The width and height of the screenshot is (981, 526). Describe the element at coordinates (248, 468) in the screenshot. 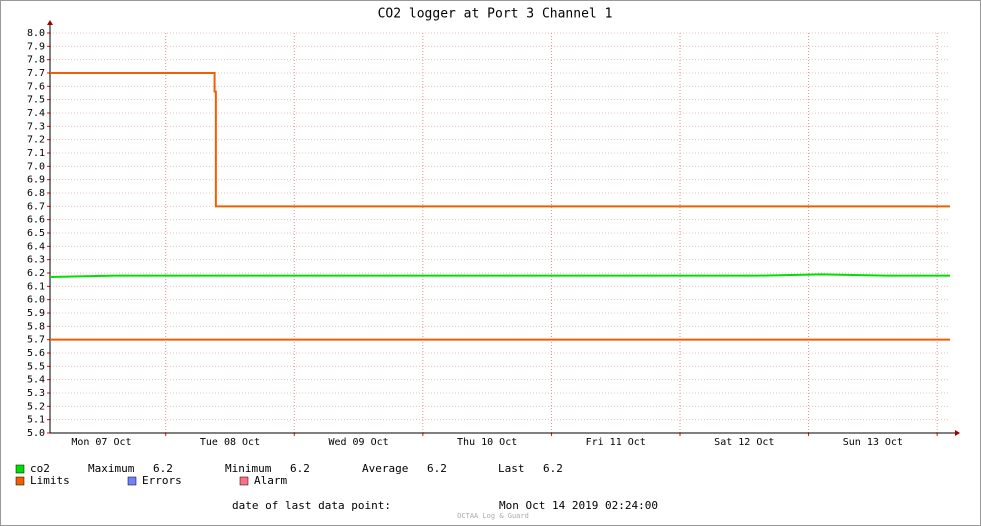

I see `stat-label: Minimum` at that location.